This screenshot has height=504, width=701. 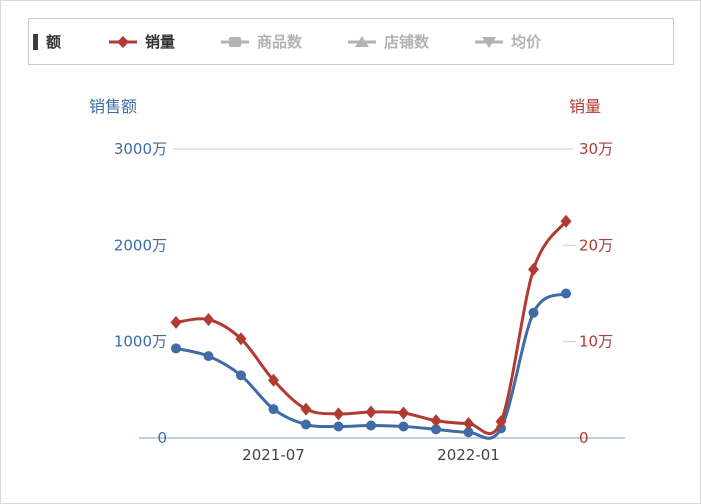 What do you see at coordinates (596, 149) in the screenshot?
I see `svg-text: 30万` at bounding box center [596, 149].